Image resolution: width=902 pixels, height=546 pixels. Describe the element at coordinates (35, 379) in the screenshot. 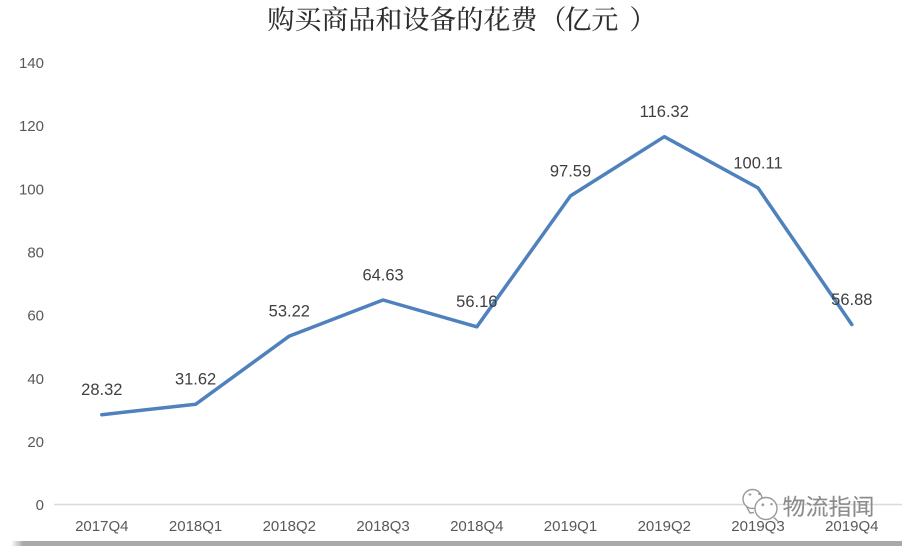

I see `svg-text: 40` at that location.